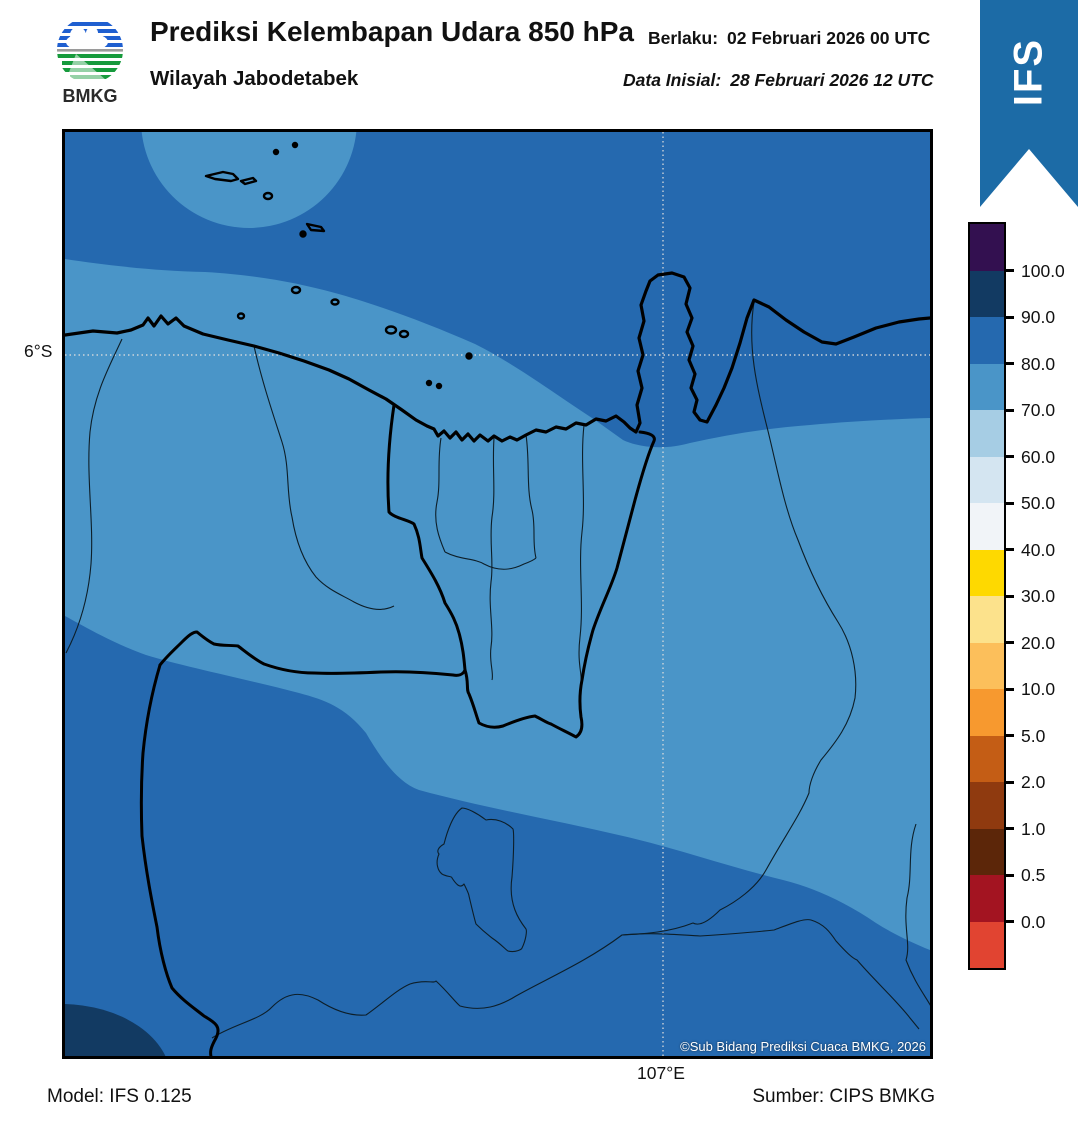  What do you see at coordinates (672, 80) in the screenshot?
I see `init-time-label: Data Inisial:` at bounding box center [672, 80].